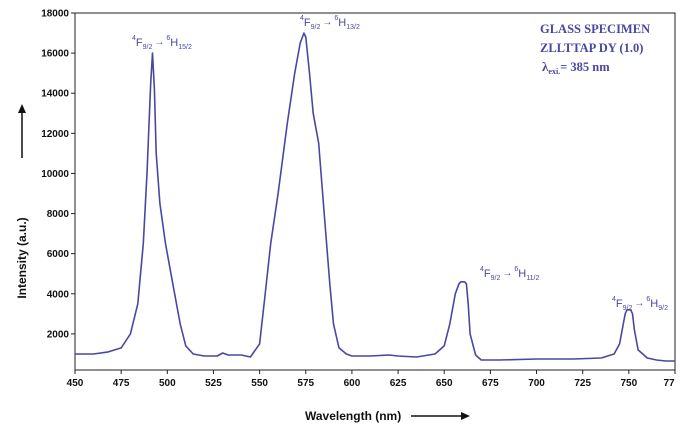 This screenshot has width=680, height=428. Describe the element at coordinates (509, 274) in the screenshot. I see `transition-label-11-2: 4F9/2 → 6H11/2` at that location.